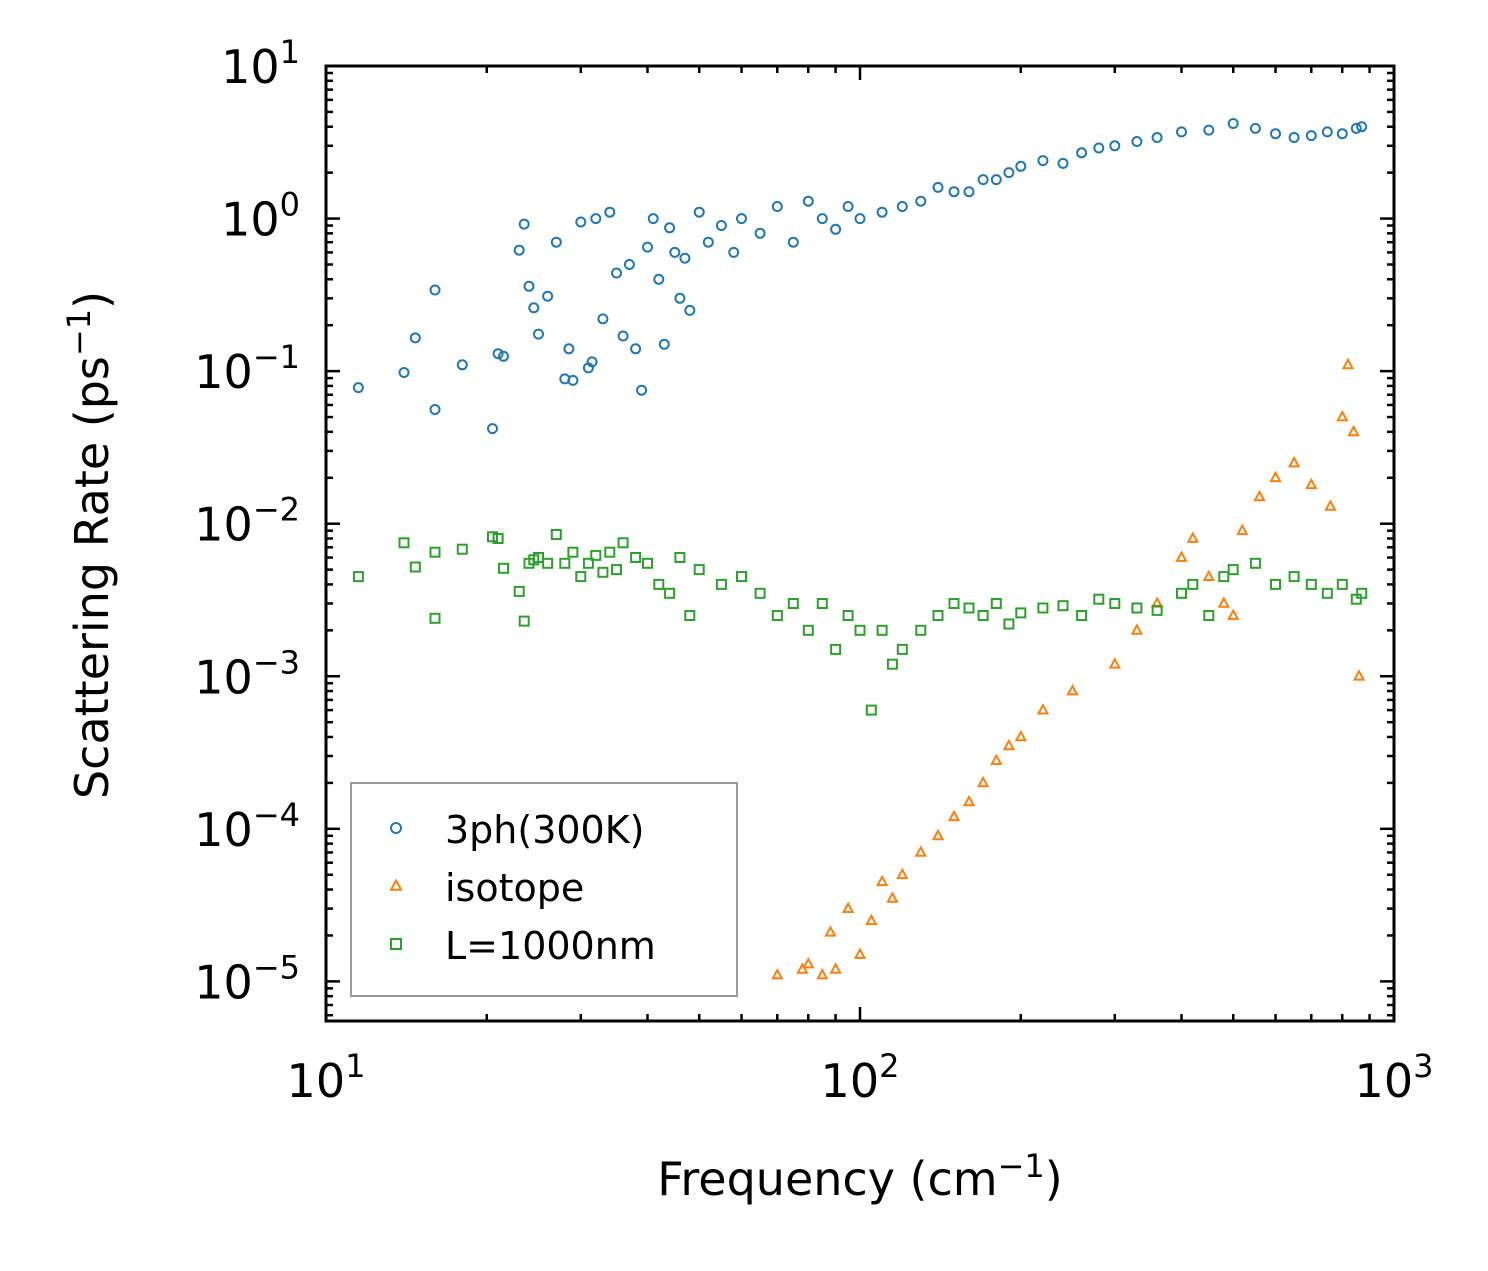 This screenshot has height=1271, width=1488. Describe the element at coordinates (486, 888) in the screenshot. I see `legend-item: isotope` at that location.